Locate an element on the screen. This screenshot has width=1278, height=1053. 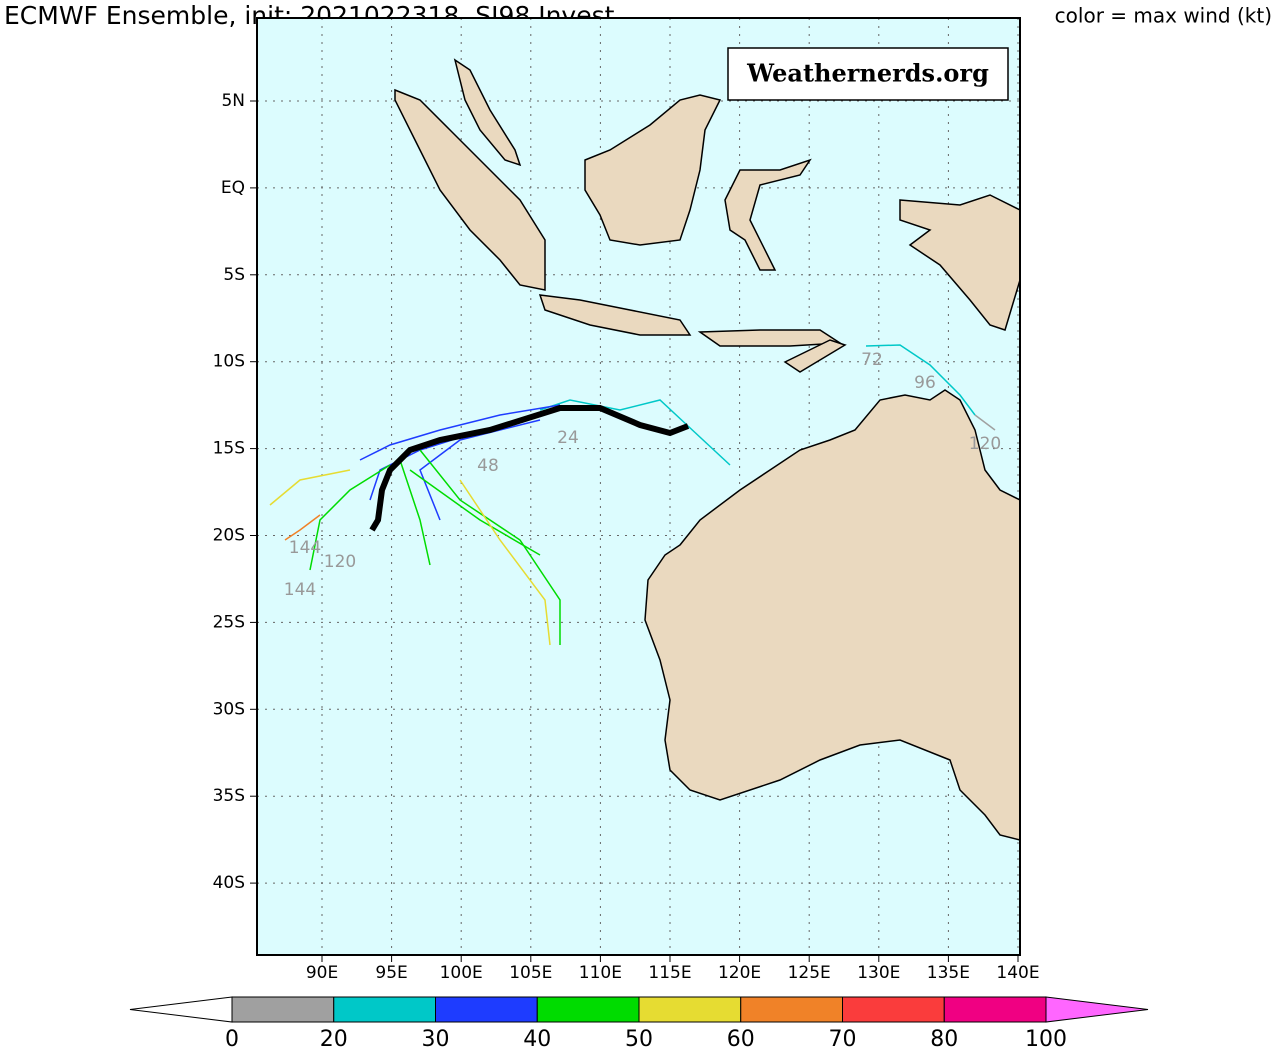
lesser-sundas is located at coordinates (770, 338).